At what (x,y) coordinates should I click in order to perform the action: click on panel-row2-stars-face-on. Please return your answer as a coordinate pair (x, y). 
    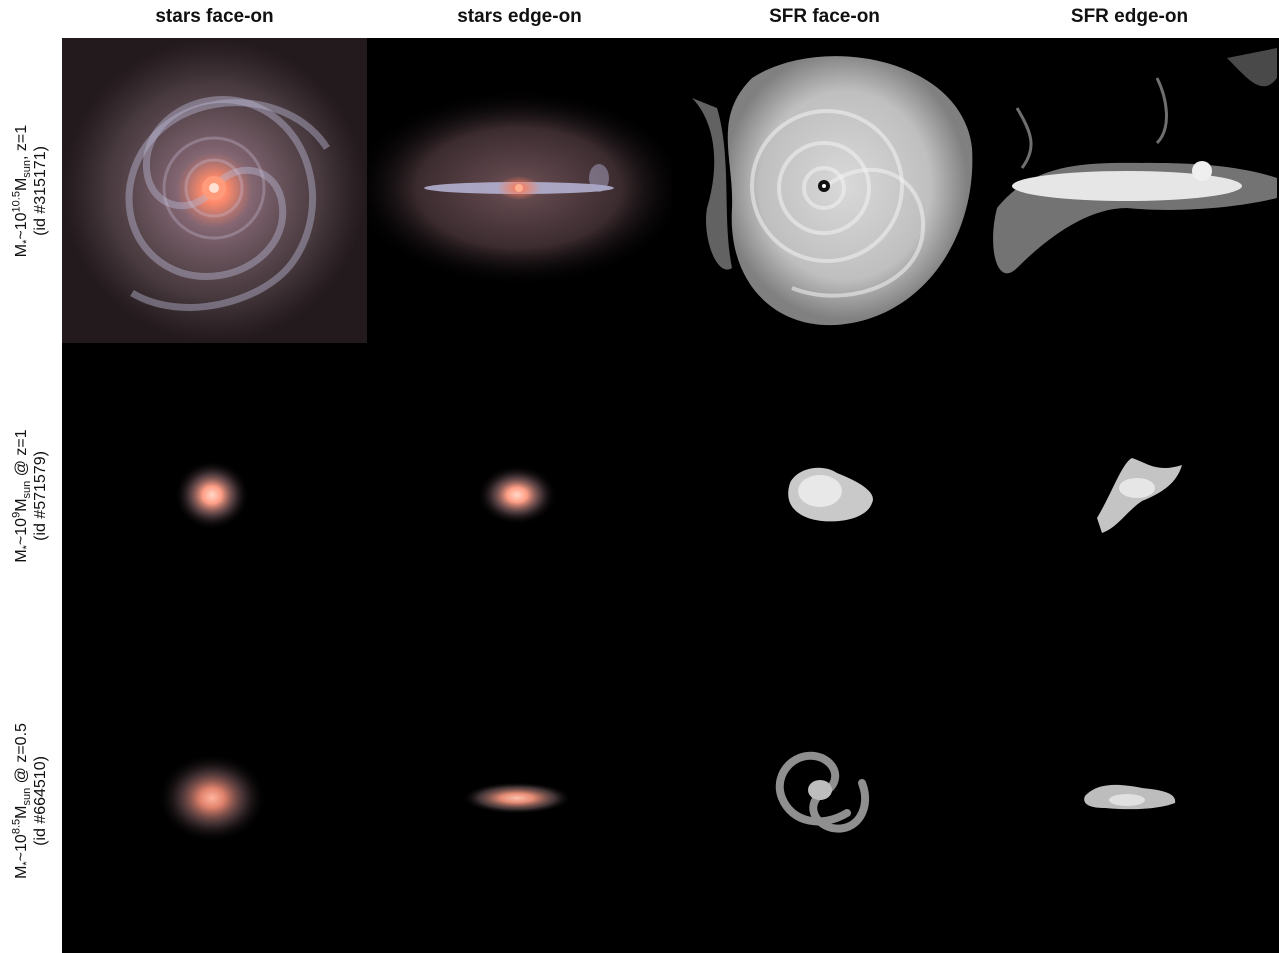
    Looking at the image, I should click on (214, 495).